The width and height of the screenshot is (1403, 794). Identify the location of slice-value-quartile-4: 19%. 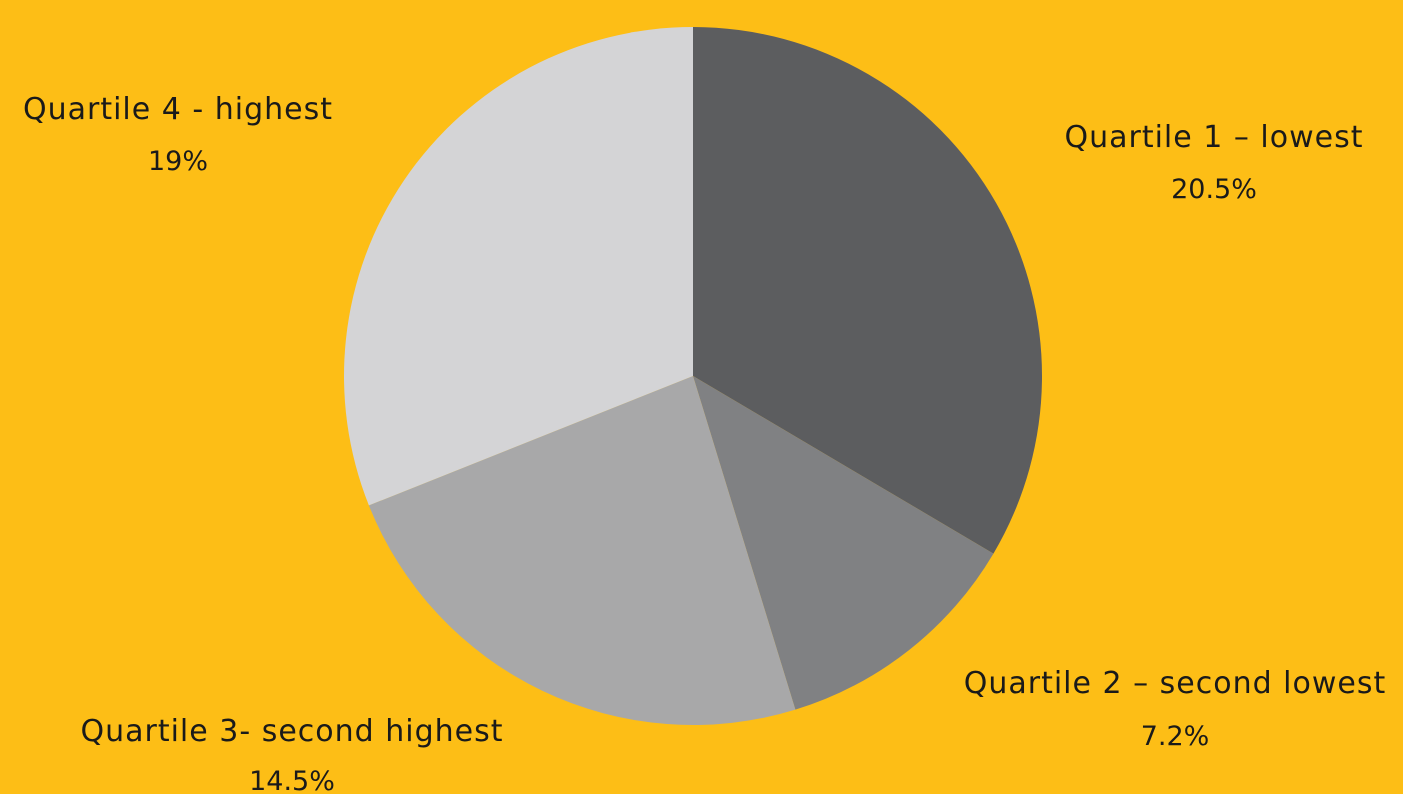
(178, 161).